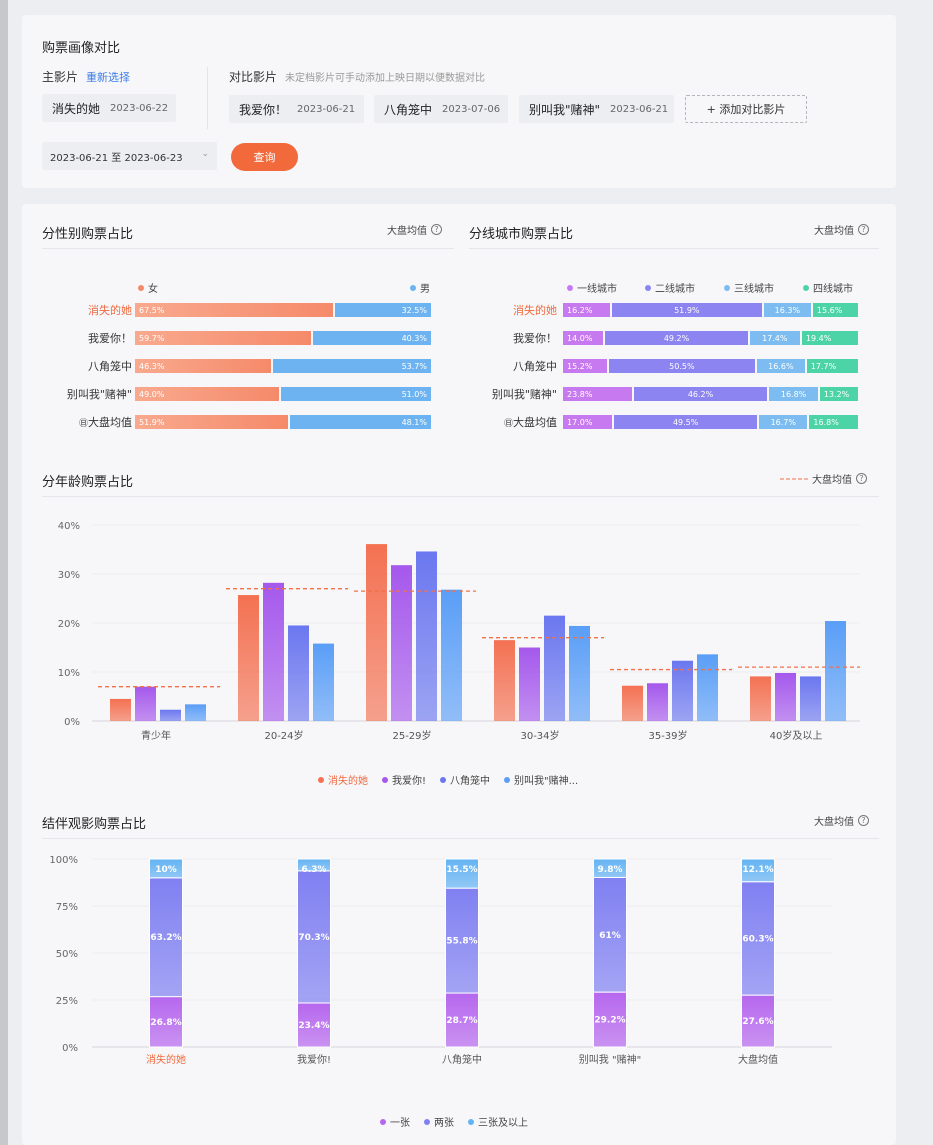 The height and width of the screenshot is (1145, 933). What do you see at coordinates (69, 673) in the screenshot?
I see `y-tick-label: 10%` at bounding box center [69, 673].